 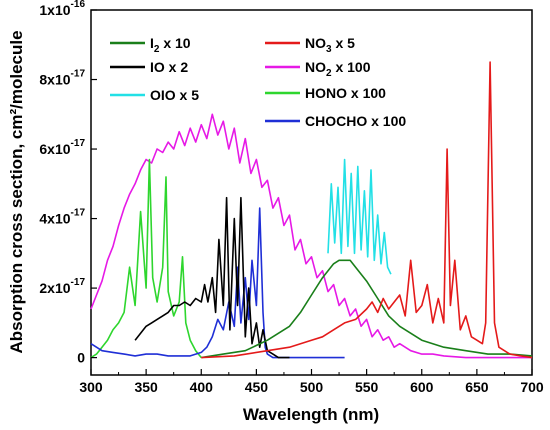 What do you see at coordinates (91, 387) in the screenshot?
I see `x-tick-label: 300` at bounding box center [91, 387].